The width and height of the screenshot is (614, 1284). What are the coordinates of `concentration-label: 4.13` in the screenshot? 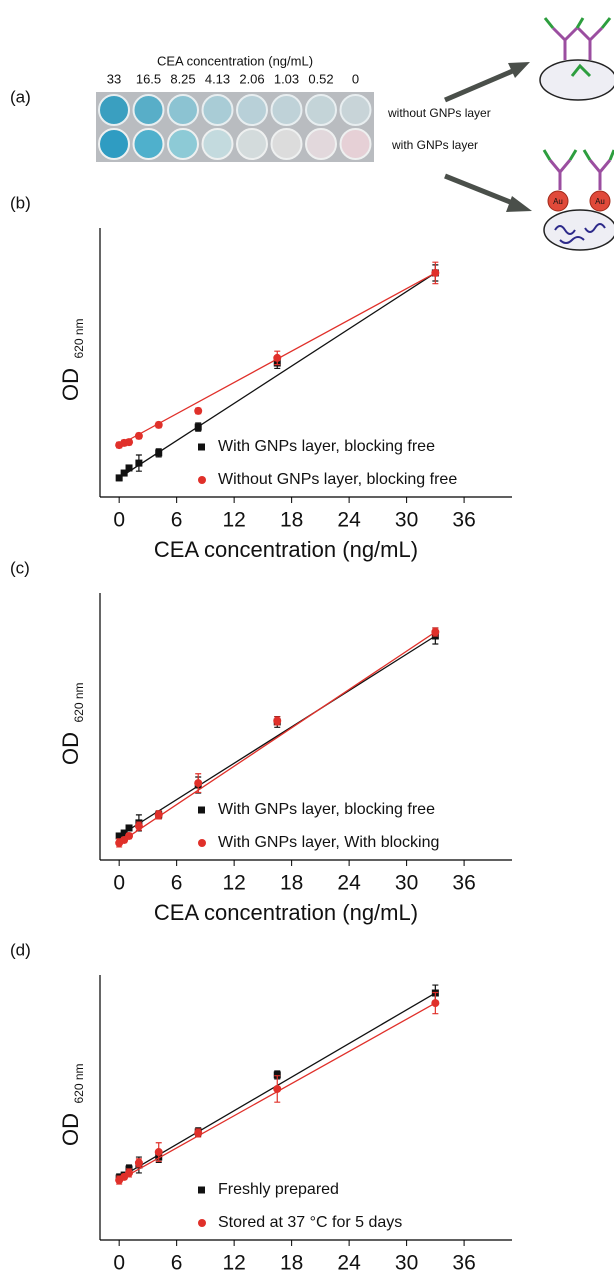 It's located at (217, 78).